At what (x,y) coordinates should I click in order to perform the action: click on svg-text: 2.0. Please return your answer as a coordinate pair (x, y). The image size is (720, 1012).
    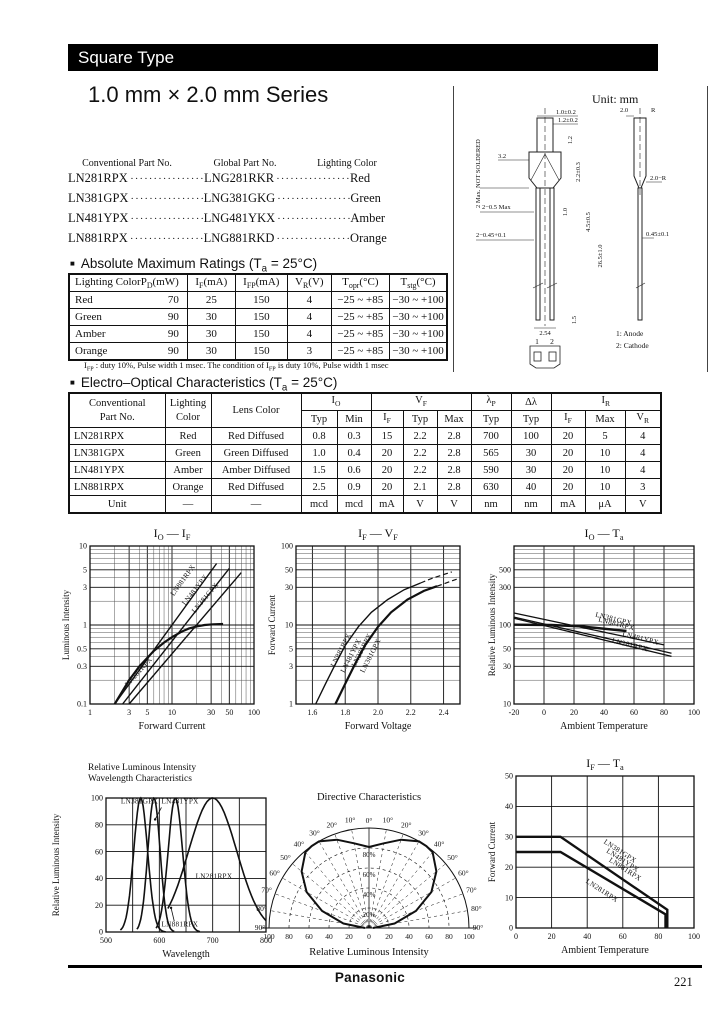
    Looking at the image, I should click on (378, 712).